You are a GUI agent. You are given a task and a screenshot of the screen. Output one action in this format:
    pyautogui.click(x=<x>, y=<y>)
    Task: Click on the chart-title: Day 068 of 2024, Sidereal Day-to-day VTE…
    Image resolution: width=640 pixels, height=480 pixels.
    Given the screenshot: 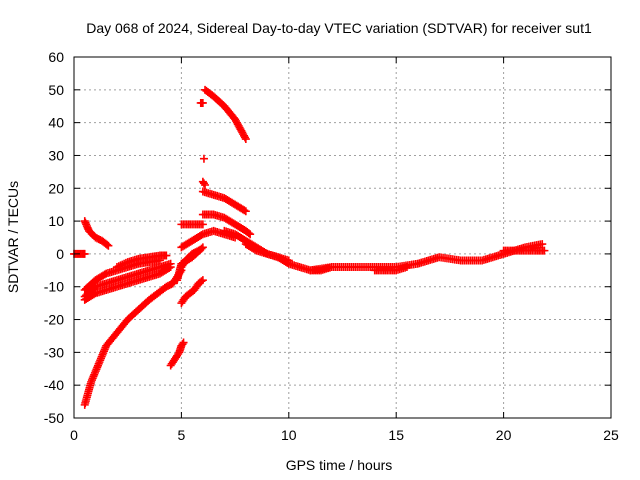 What is the action you would take?
    pyautogui.click(x=339, y=28)
    